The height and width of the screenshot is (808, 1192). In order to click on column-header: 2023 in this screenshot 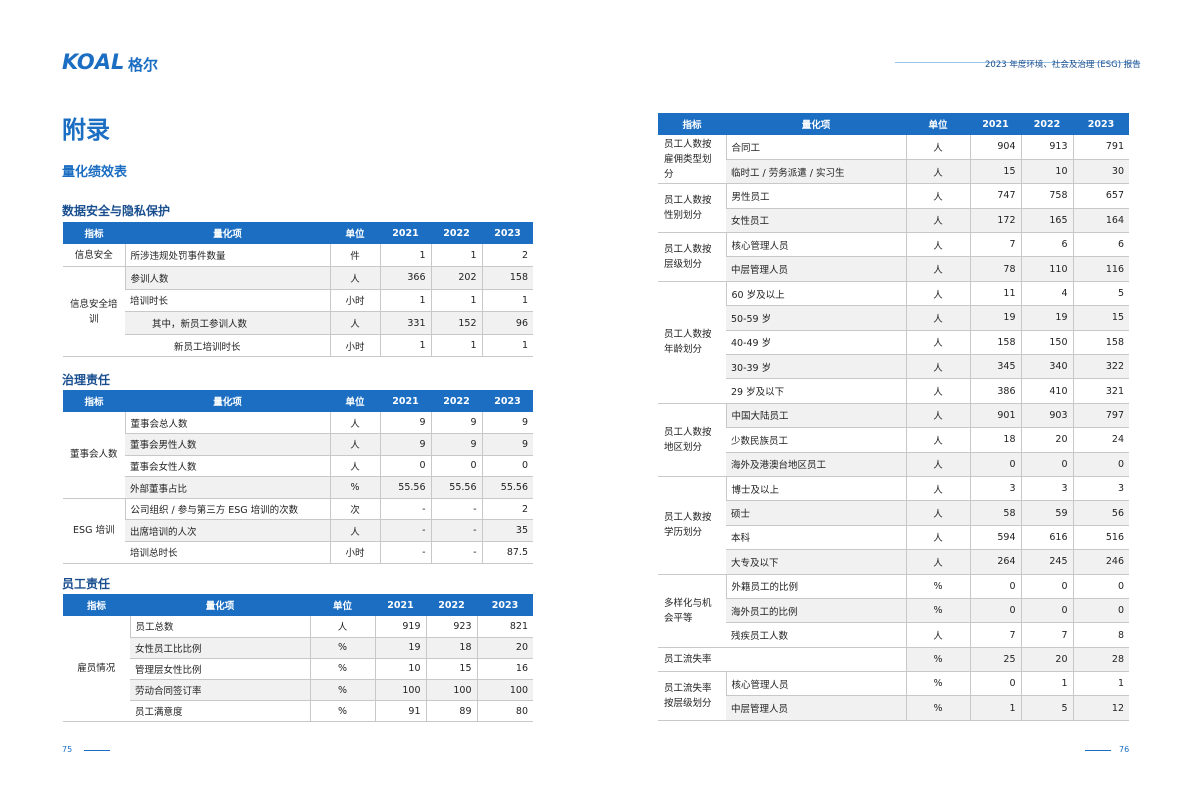, I will do `click(507, 233)`.